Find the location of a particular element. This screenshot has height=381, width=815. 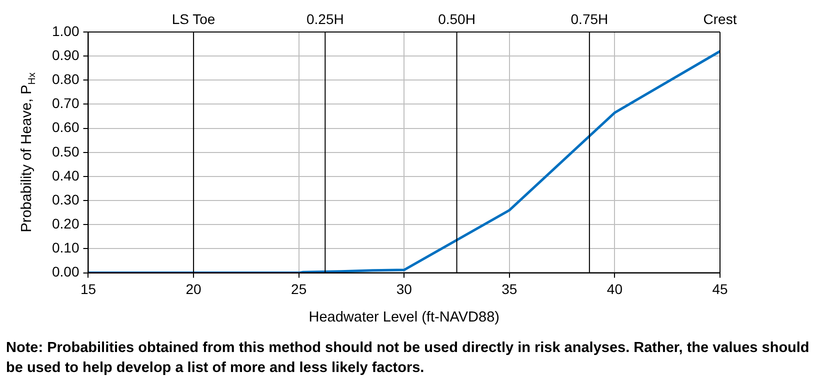

x-axis-title: Headwater Level (ft-NAVD88) is located at coordinates (404, 317).